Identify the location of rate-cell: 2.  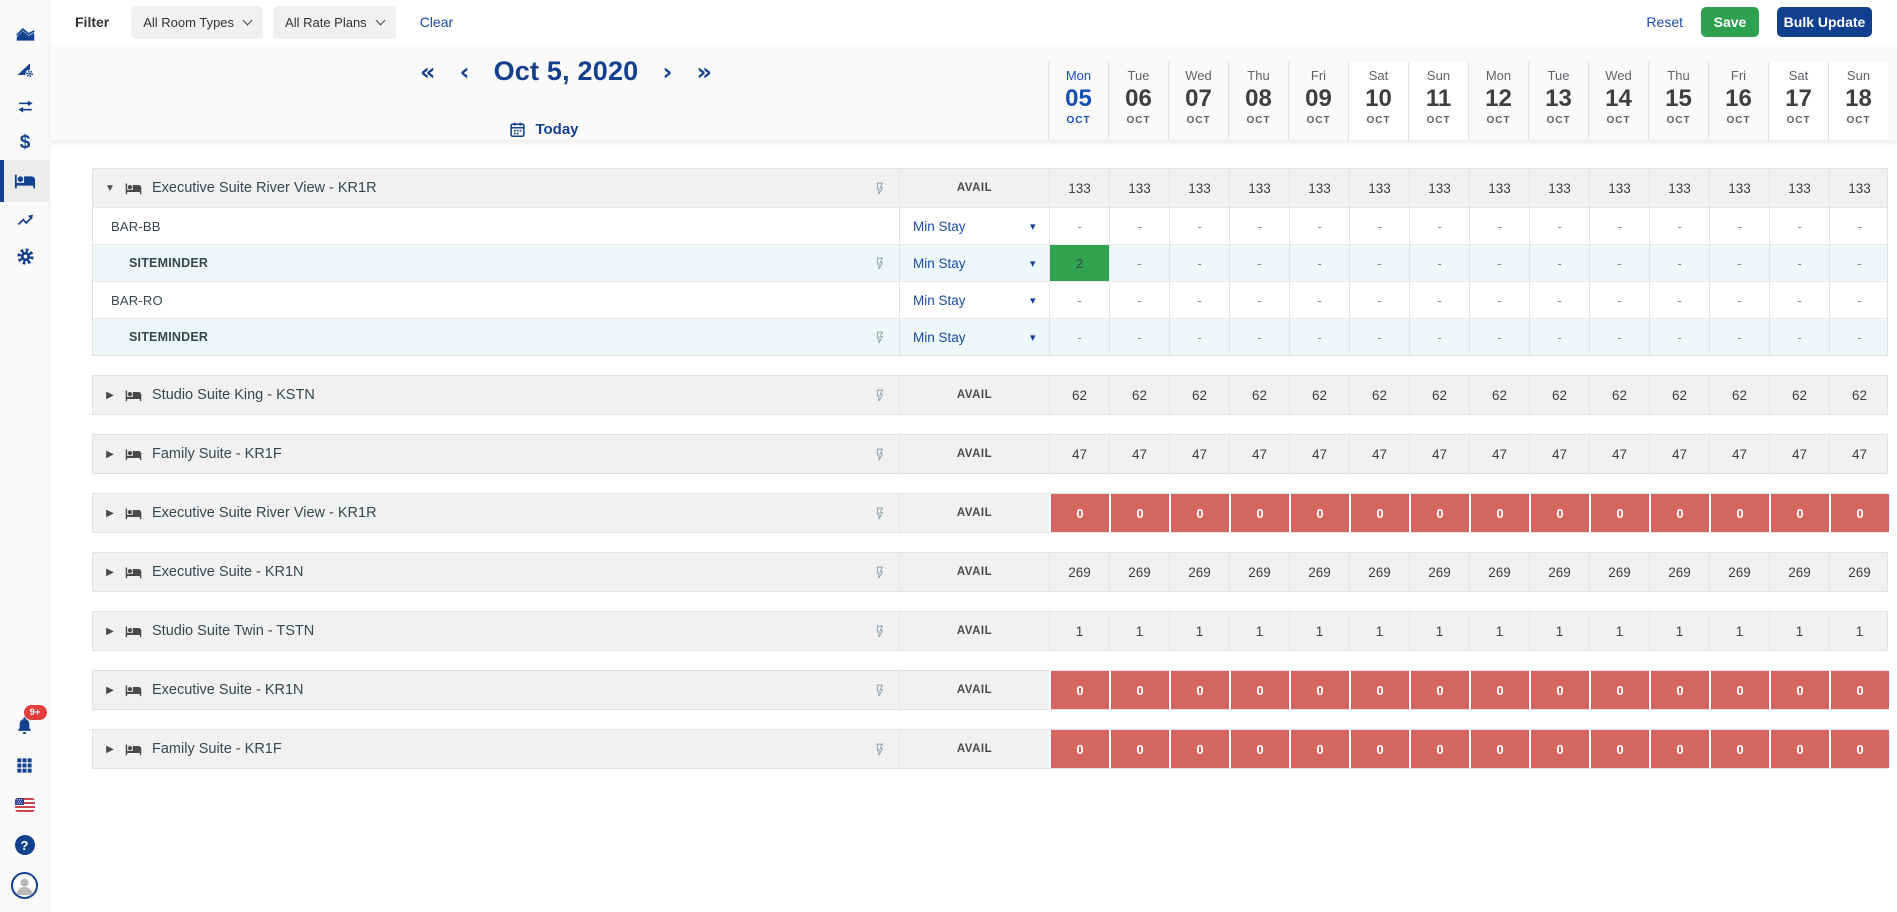
(1079, 263).